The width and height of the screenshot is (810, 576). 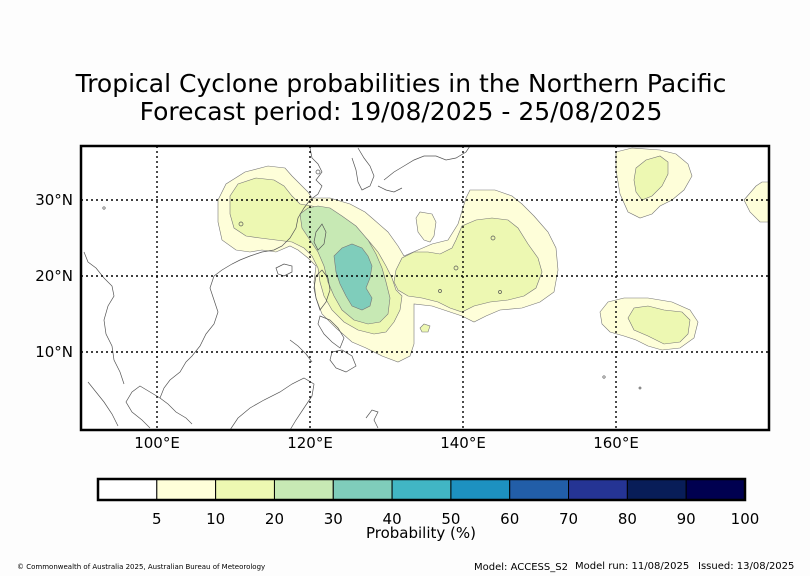 I want to click on coast-japan, so click(x=427, y=163).